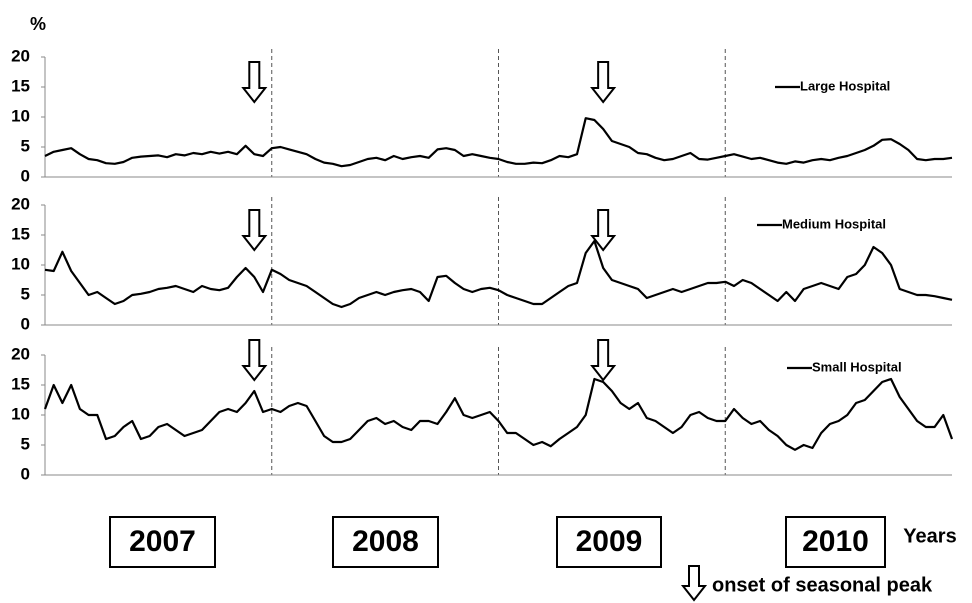 The image size is (972, 603). I want to click on legend-label: Small Hospital, so click(857, 366).